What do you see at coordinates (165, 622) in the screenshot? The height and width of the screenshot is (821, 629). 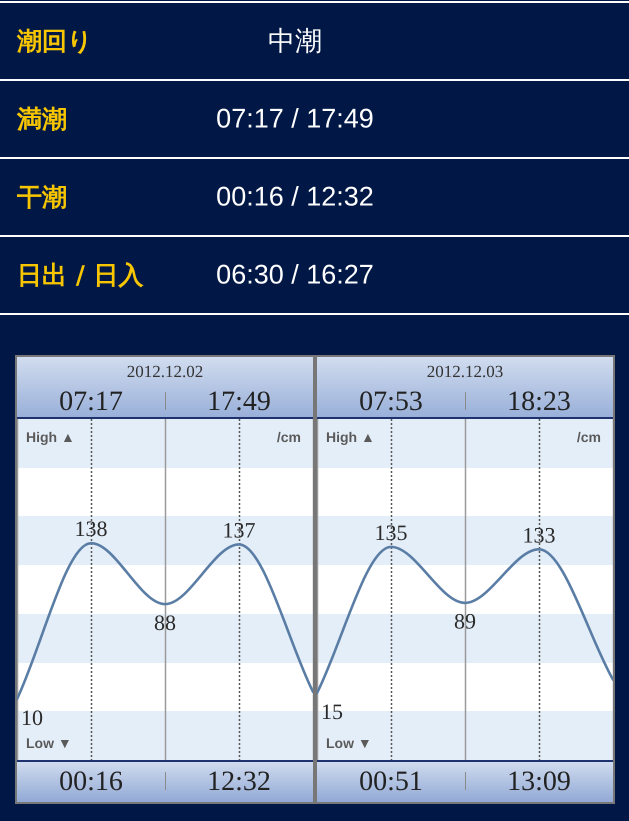 I see `data-label: 88` at bounding box center [165, 622].